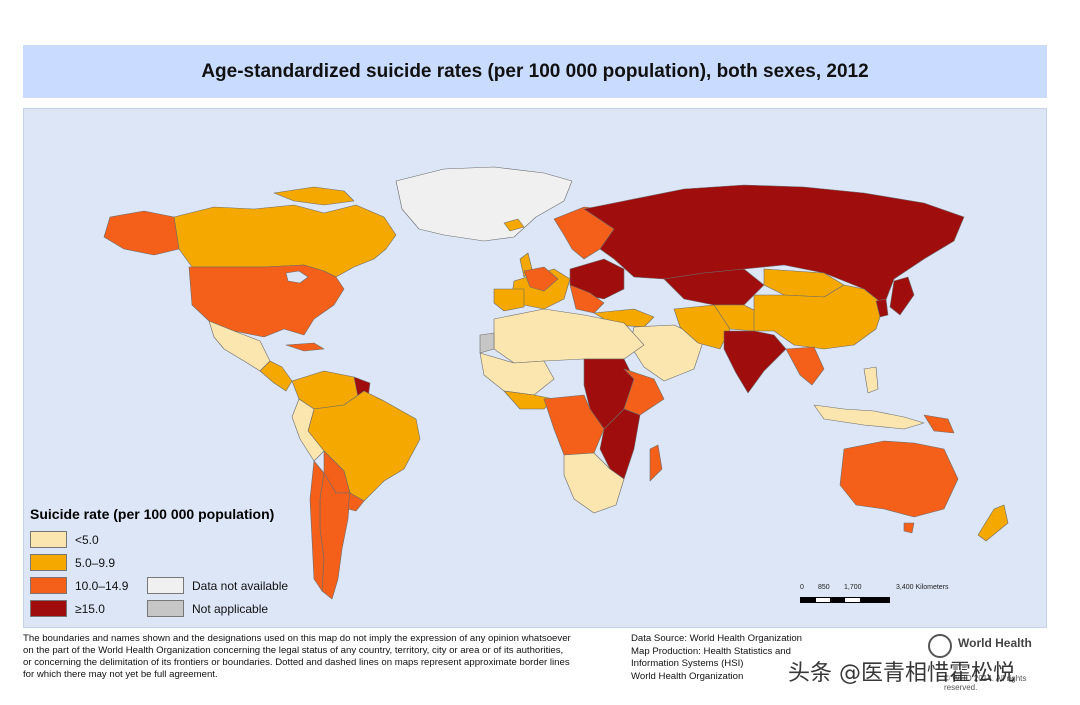  What do you see at coordinates (87, 539) in the screenshot?
I see `legend-label: <5.0` at bounding box center [87, 539].